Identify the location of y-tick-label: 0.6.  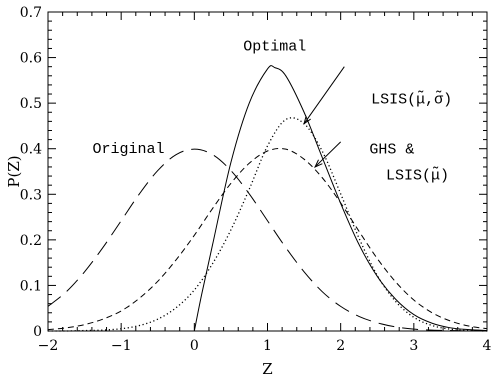
(31, 59).